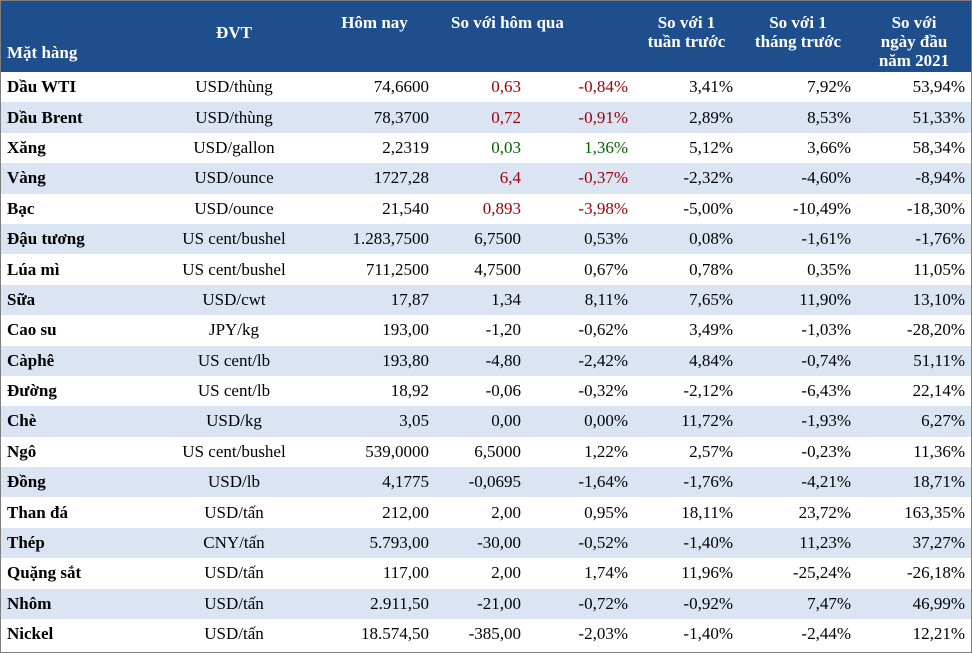  I want to click on cell-change-pct: -2,42%, so click(603, 360).